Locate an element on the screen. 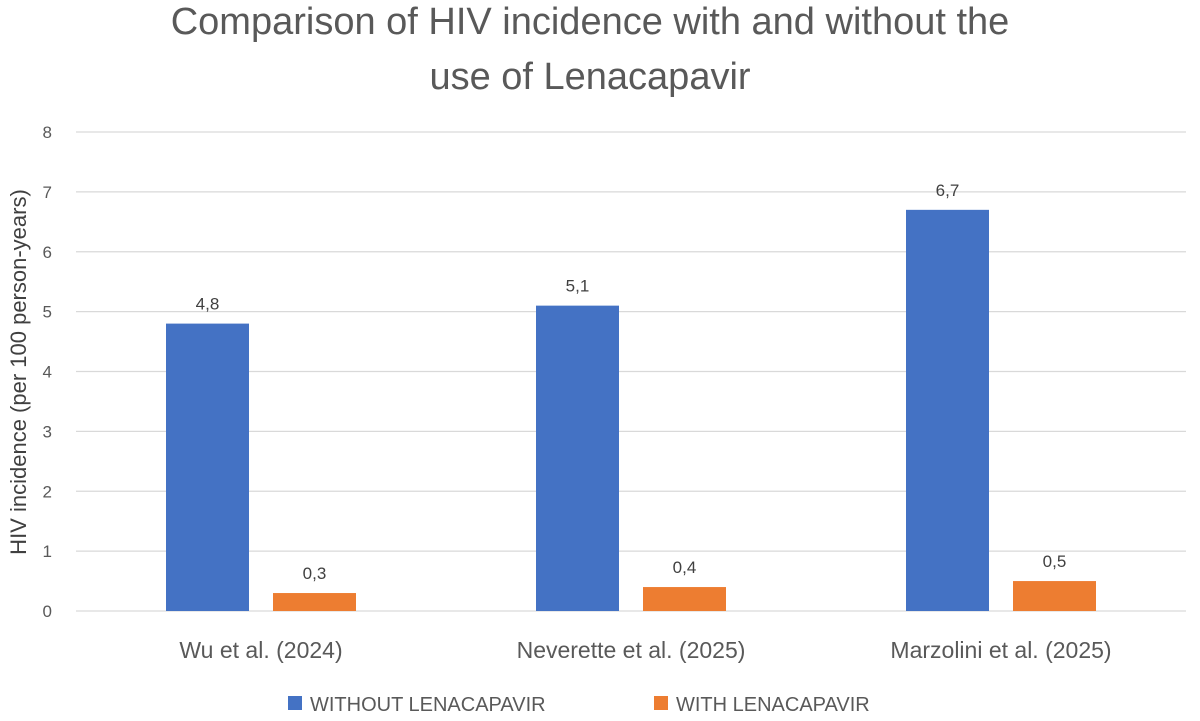  y-tick-label-3: 3 is located at coordinates (47, 431).